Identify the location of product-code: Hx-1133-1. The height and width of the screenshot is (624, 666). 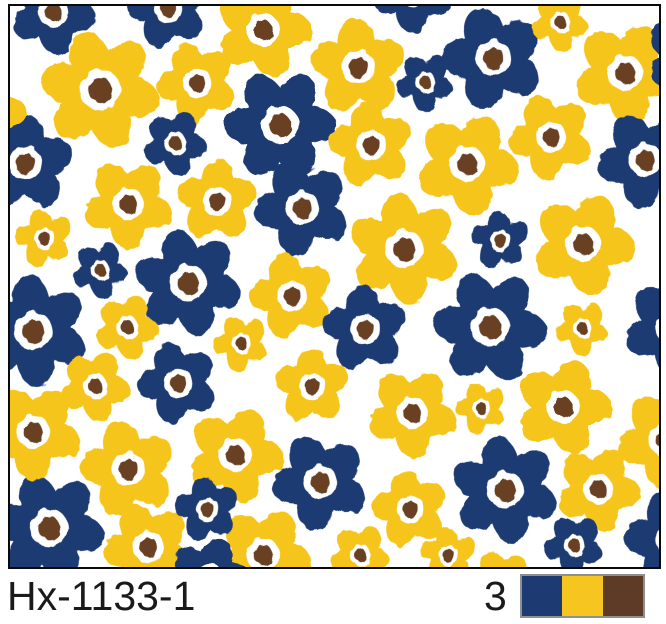
(101, 596).